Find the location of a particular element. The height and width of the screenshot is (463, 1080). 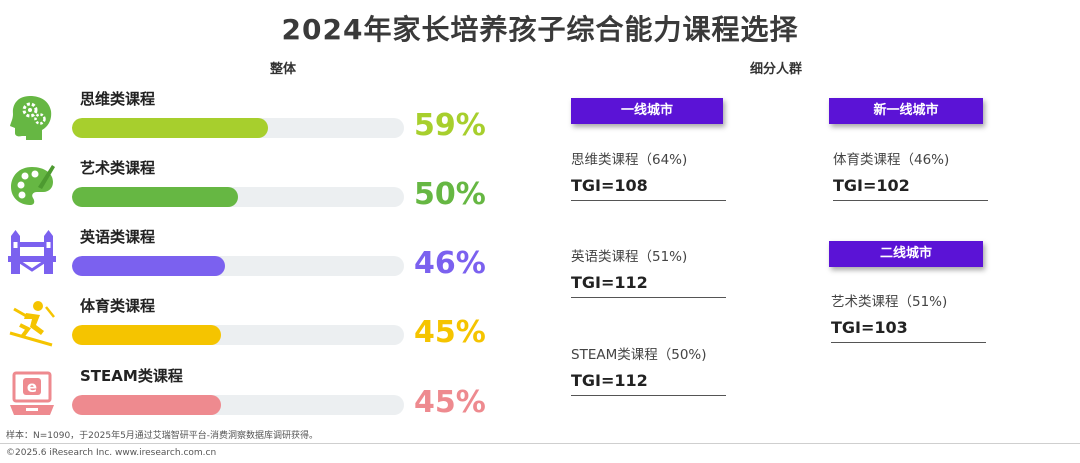

bar-value-label: 50% is located at coordinates (450, 194).